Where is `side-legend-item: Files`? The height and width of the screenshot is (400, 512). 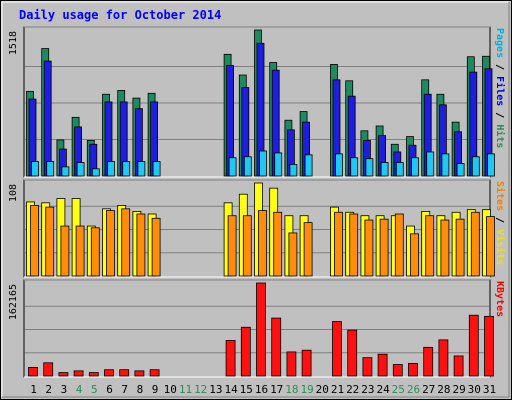 side-legend-item: Files is located at coordinates (500, 91).